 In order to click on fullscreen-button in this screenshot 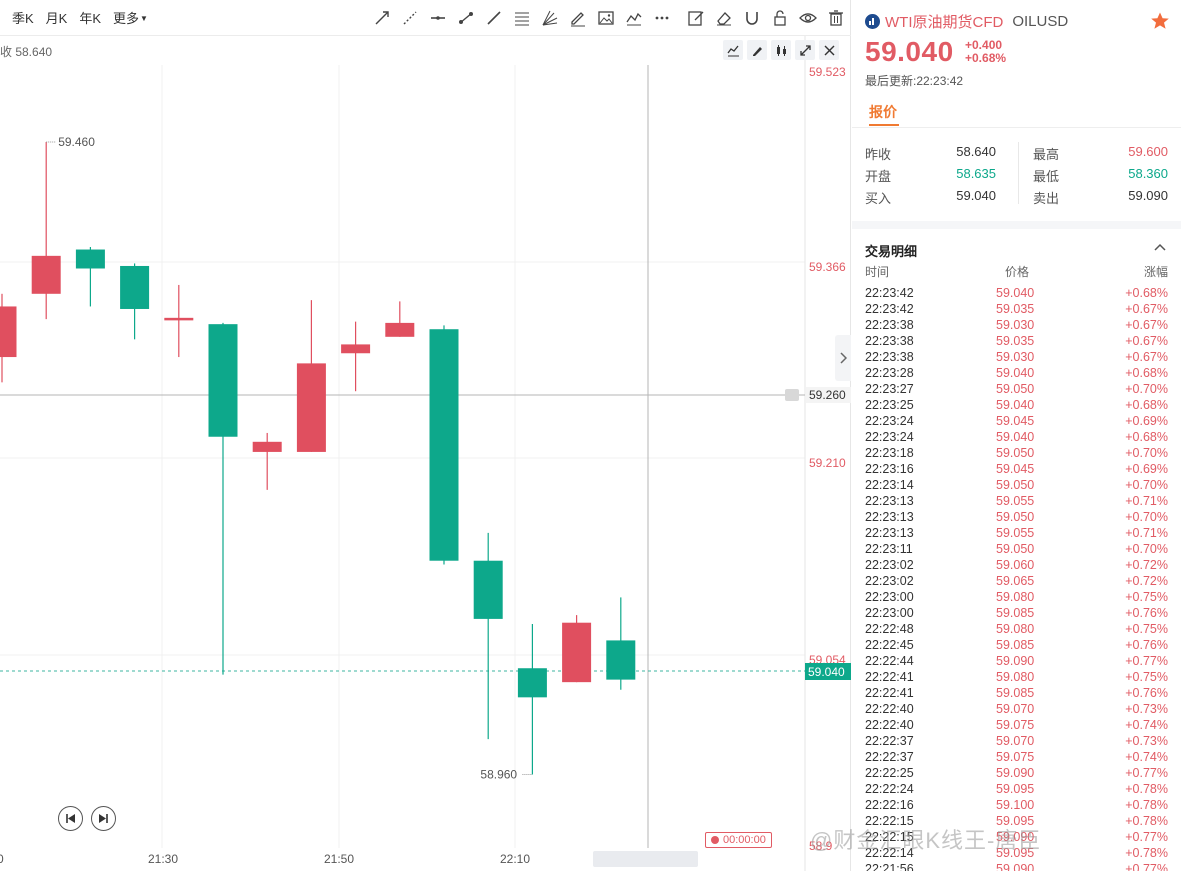, I will do `click(805, 50)`.